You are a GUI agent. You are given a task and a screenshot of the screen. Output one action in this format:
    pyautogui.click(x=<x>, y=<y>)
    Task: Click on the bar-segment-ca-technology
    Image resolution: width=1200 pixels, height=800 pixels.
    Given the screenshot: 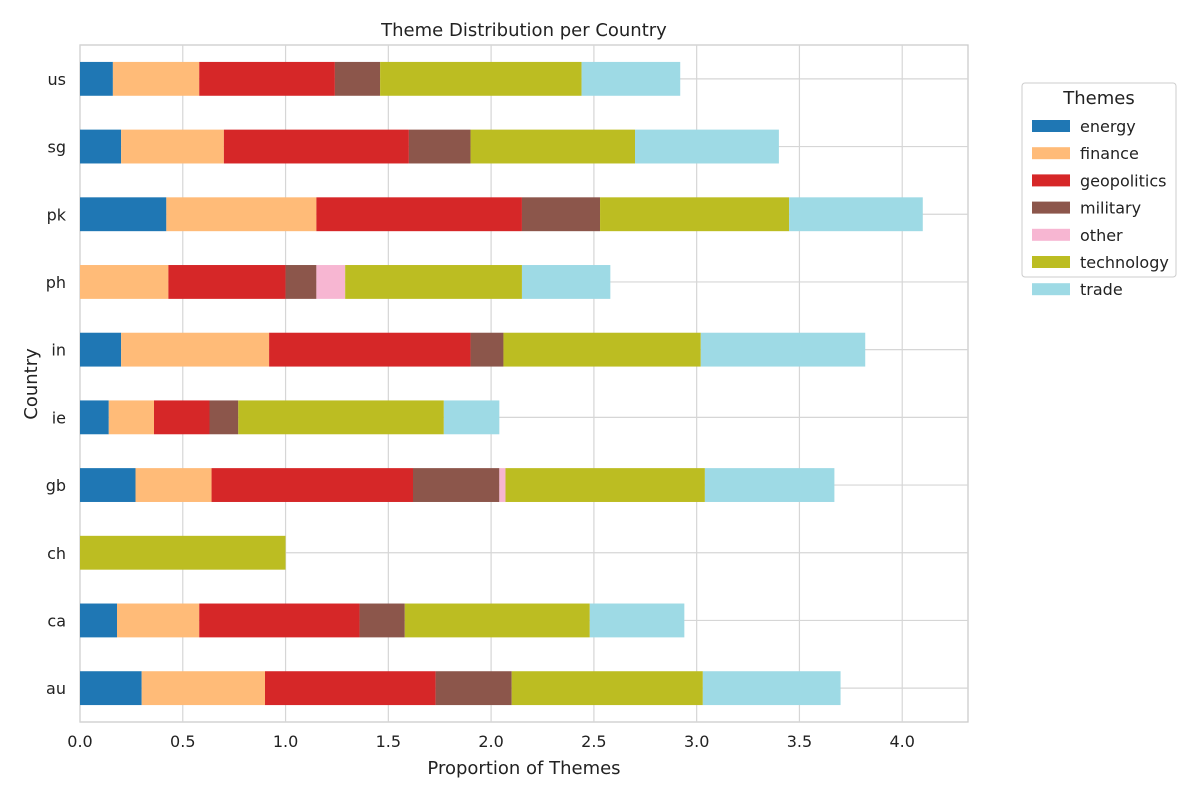 What is the action you would take?
    pyautogui.click(x=497, y=620)
    